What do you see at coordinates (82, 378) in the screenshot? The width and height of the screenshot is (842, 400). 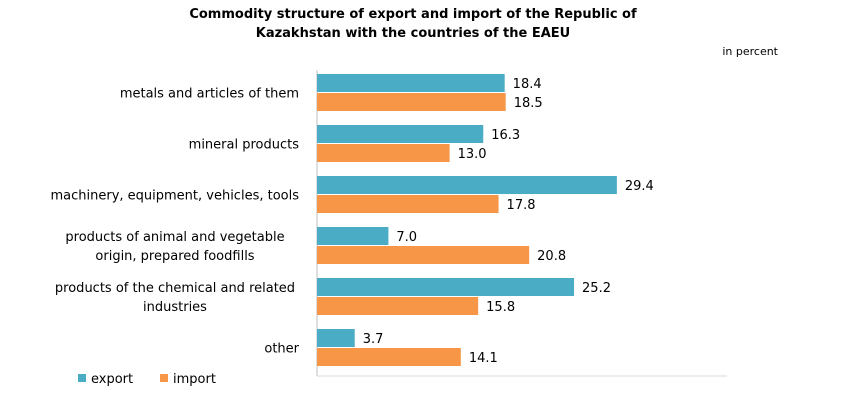 I see `export-legend-swatch` at bounding box center [82, 378].